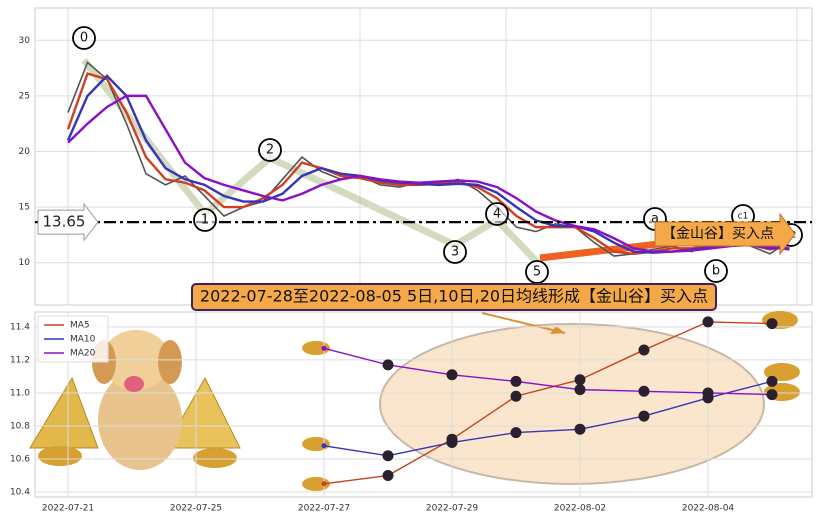 Image resolution: width=822 pixels, height=520 pixels. I want to click on y-tick-label: 30, so click(25, 41).